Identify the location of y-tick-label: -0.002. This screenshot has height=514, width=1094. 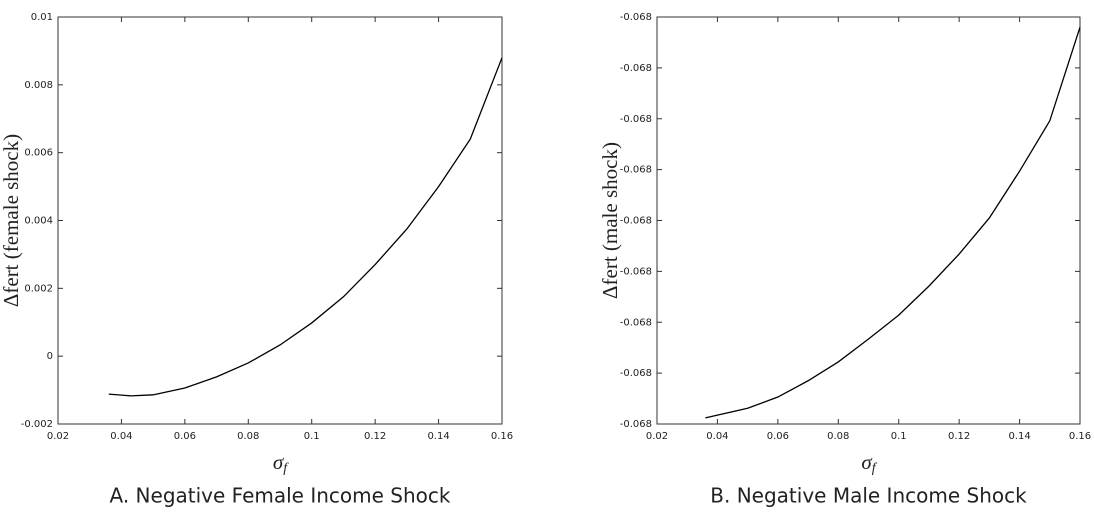
(37, 424).